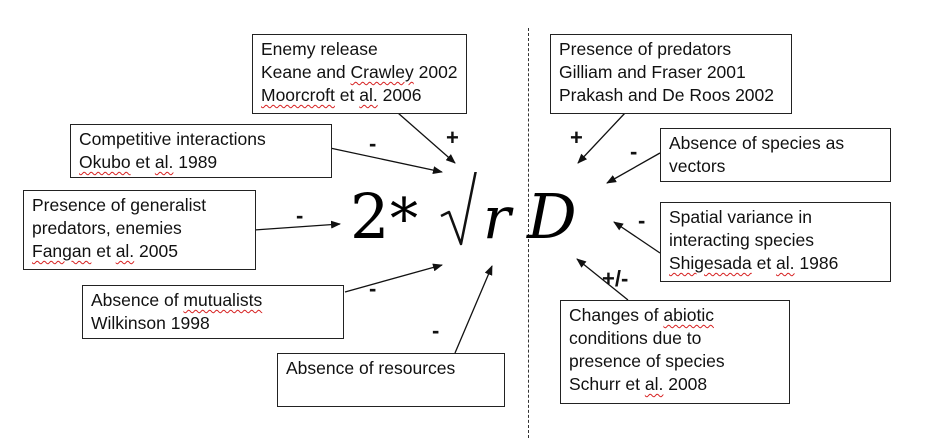 The width and height of the screenshot is (939, 438). I want to click on enemy-line-3: Moorcroft et al. 2006, so click(360, 95).